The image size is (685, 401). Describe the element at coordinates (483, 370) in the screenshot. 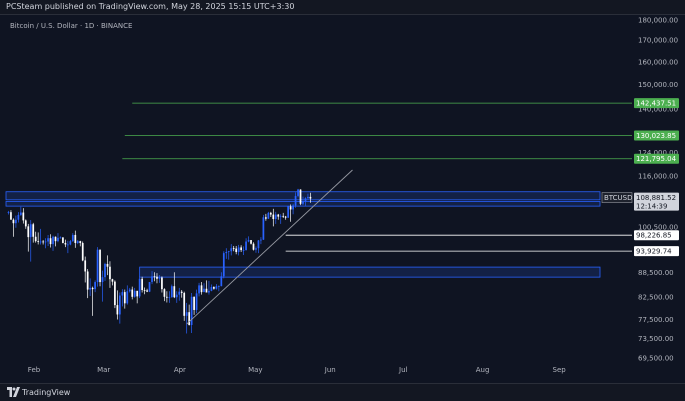

I see `time-tick-label: Aug` at that location.